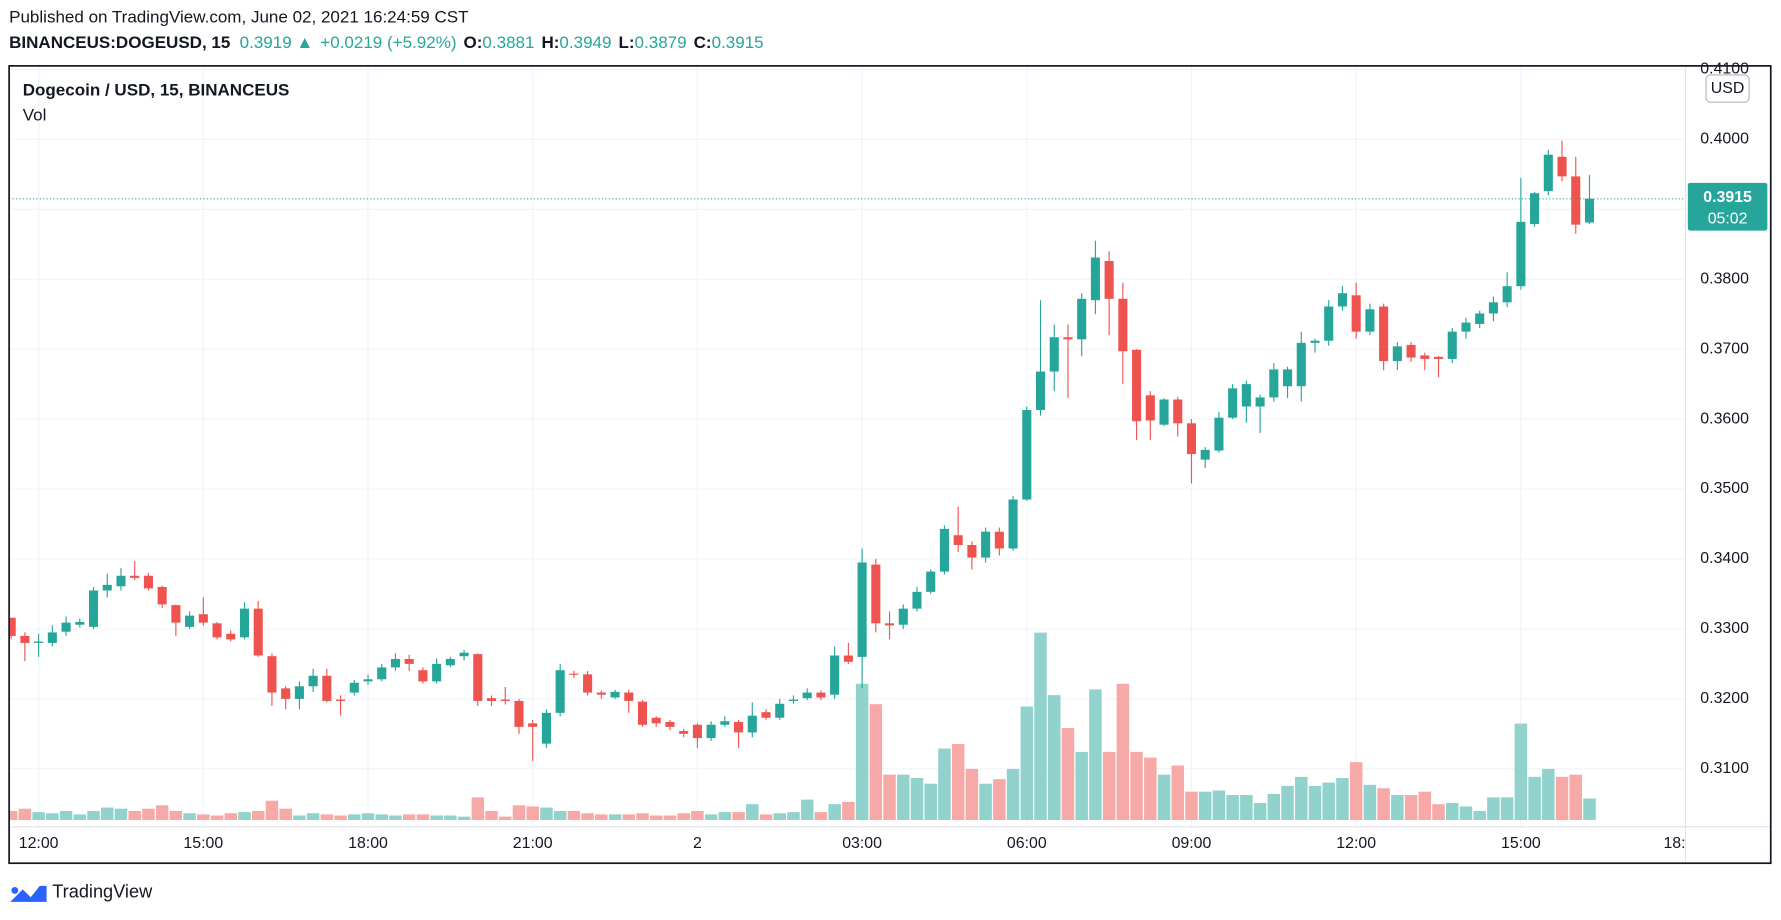 The height and width of the screenshot is (920, 1781). What do you see at coordinates (703, 42) in the screenshot?
I see `close-label: C:` at bounding box center [703, 42].